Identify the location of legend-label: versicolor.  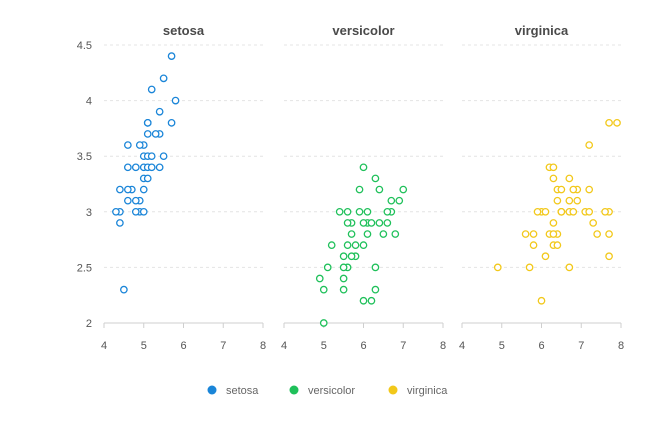
(331, 391).